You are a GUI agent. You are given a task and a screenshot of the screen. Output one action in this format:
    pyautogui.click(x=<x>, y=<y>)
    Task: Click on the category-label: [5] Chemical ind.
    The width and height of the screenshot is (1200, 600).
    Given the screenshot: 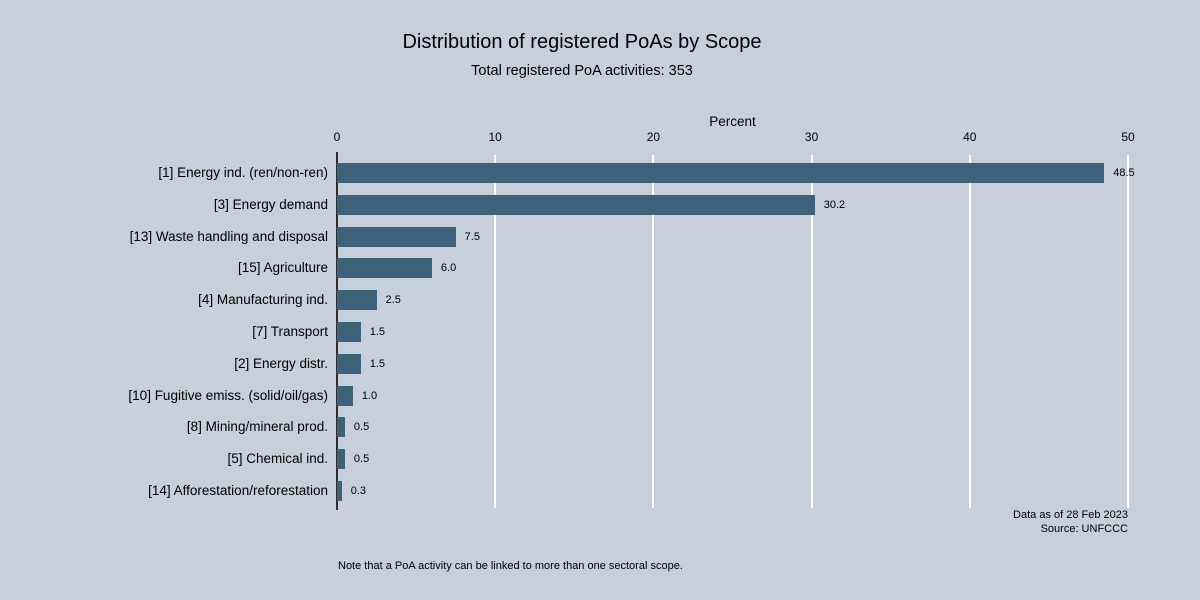 What is the action you would take?
    pyautogui.click(x=277, y=459)
    